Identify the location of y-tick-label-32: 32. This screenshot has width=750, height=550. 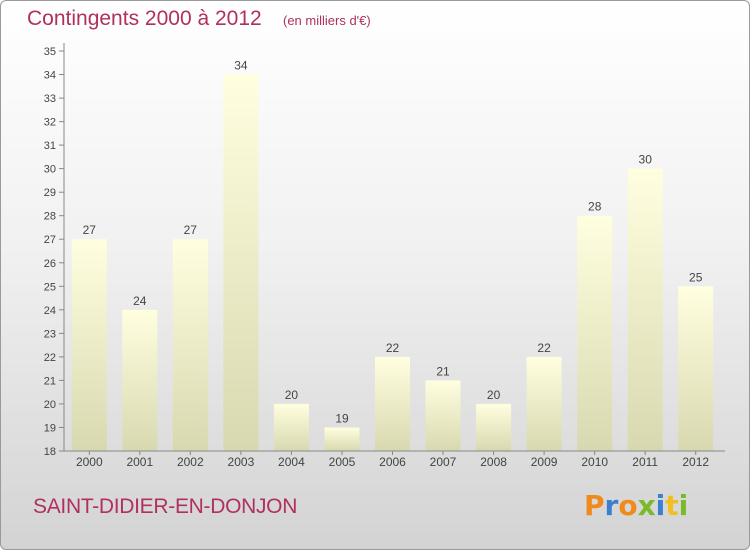
(50, 123).